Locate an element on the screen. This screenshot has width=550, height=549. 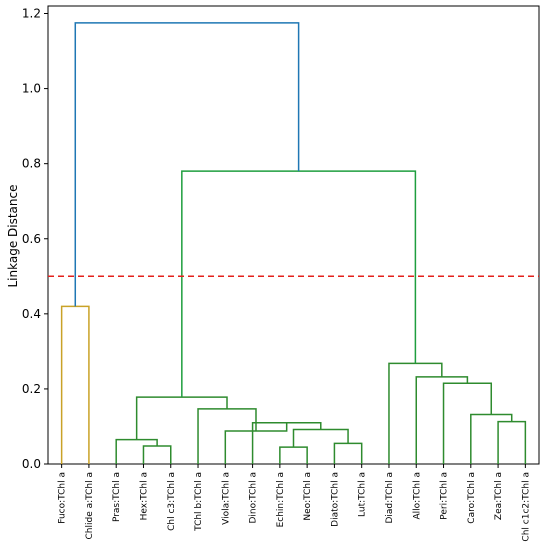
y-tick-label: 0.2 is located at coordinates (31, 389).